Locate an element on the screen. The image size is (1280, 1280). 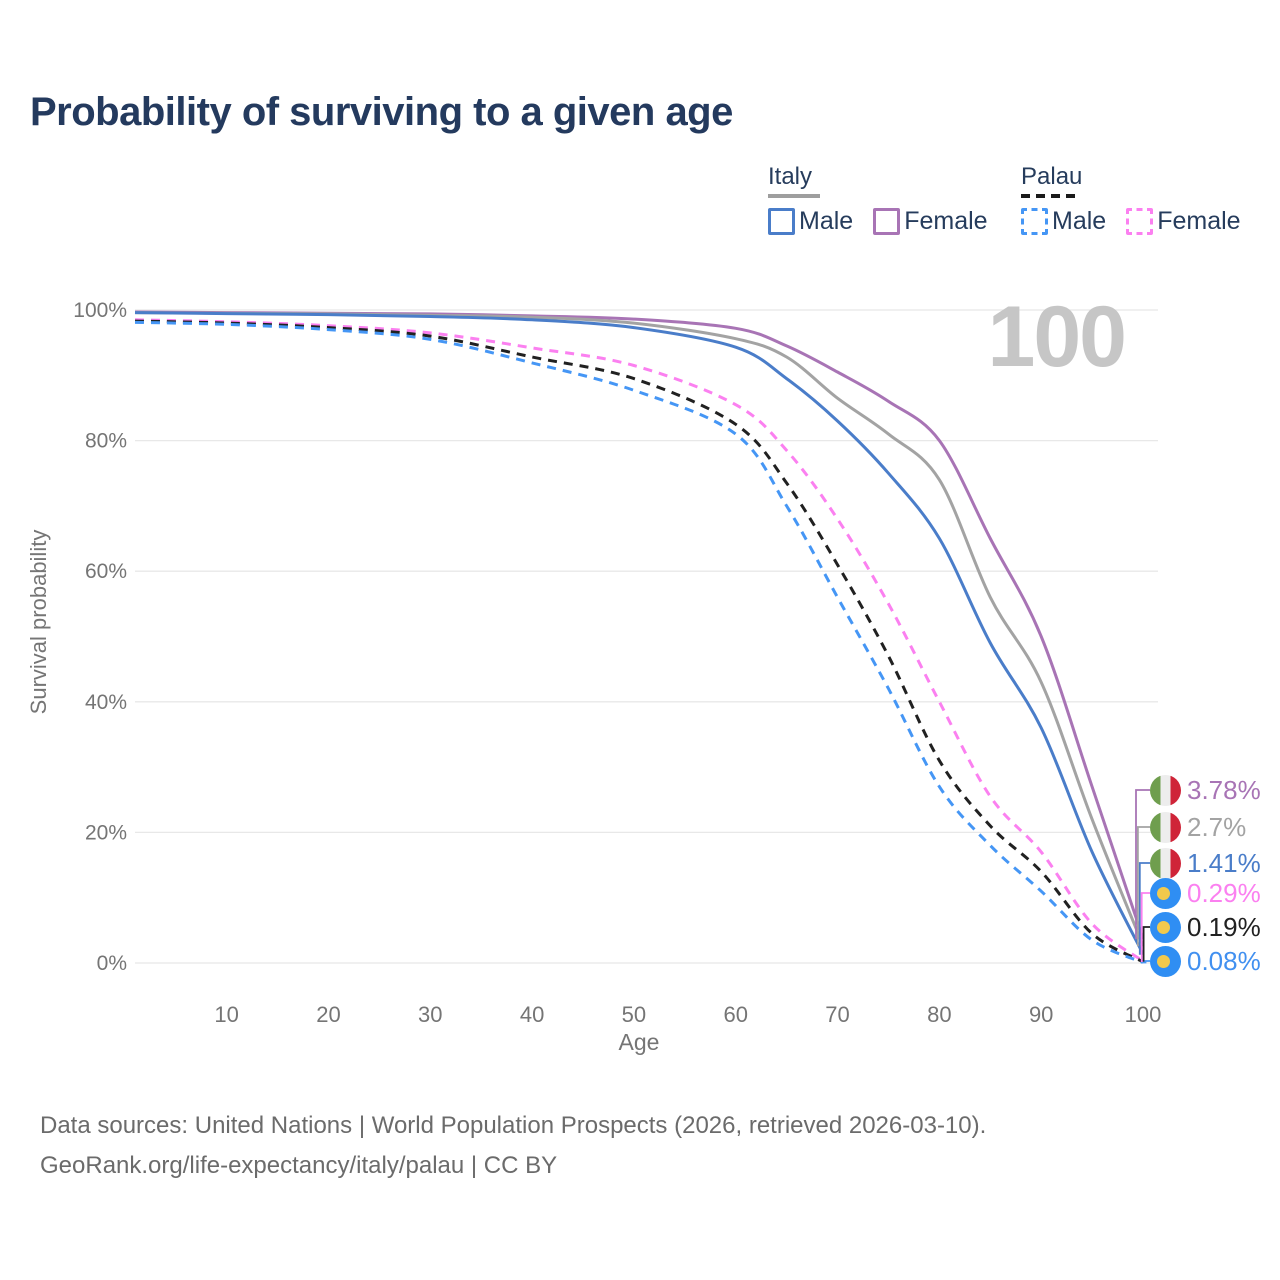
svg-text: 30 is located at coordinates (430, 1014).